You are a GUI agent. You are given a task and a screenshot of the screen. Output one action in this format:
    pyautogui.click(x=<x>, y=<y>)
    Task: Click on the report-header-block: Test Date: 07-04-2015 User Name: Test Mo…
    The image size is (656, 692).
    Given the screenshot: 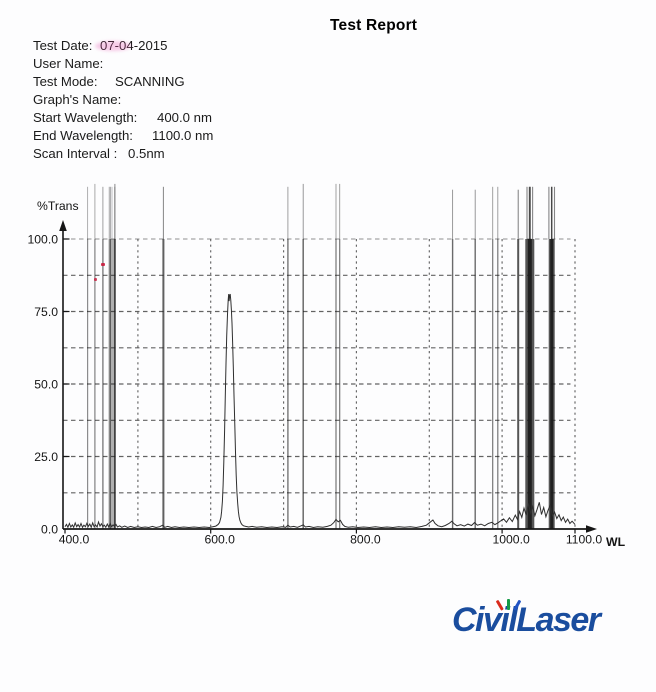 What is the action you would take?
    pyautogui.click(x=123, y=100)
    